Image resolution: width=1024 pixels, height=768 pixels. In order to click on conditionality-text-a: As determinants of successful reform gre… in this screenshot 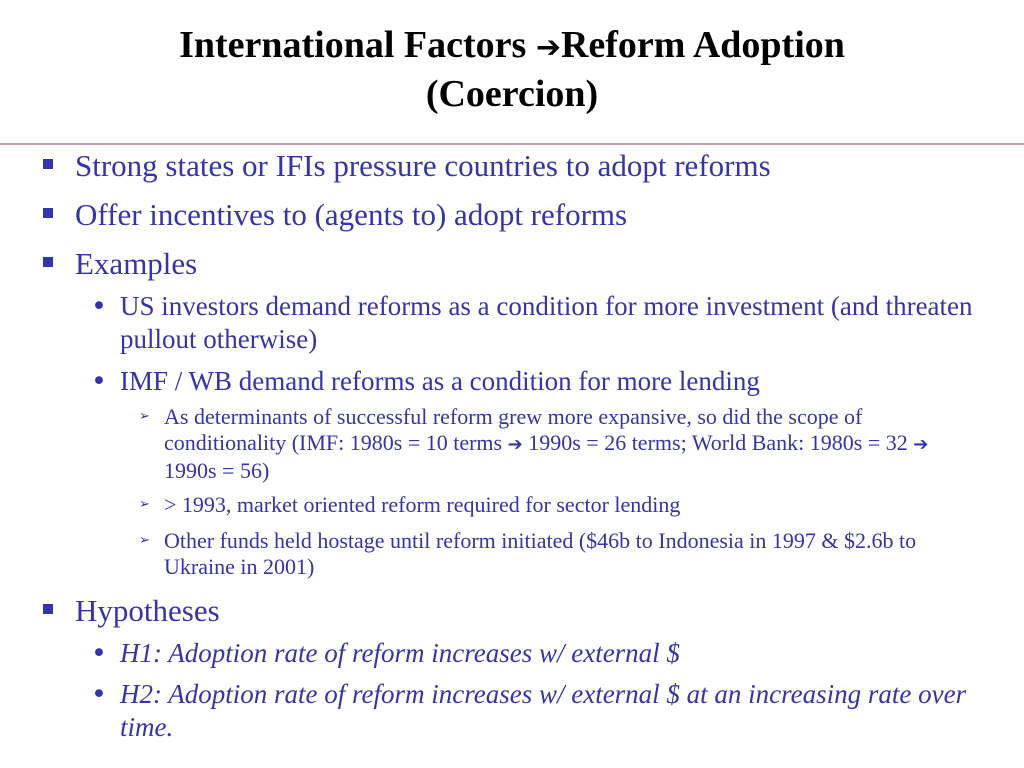, I will do `click(513, 429)`.